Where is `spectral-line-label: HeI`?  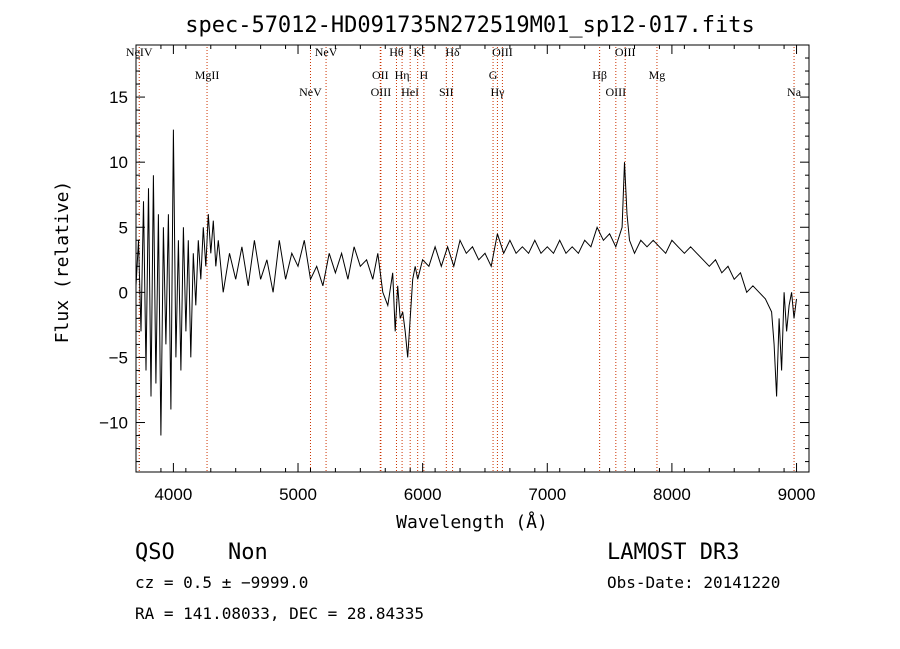 spectral-line-label: HeI is located at coordinates (410, 92).